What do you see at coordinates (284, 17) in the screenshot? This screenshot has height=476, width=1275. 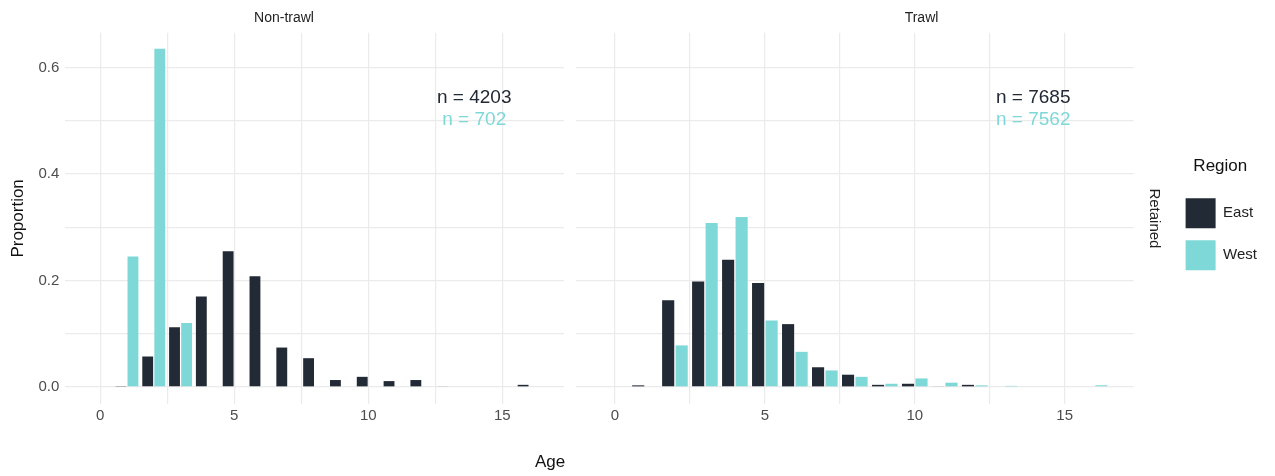 I see `chart-title: Non-trawl` at bounding box center [284, 17].